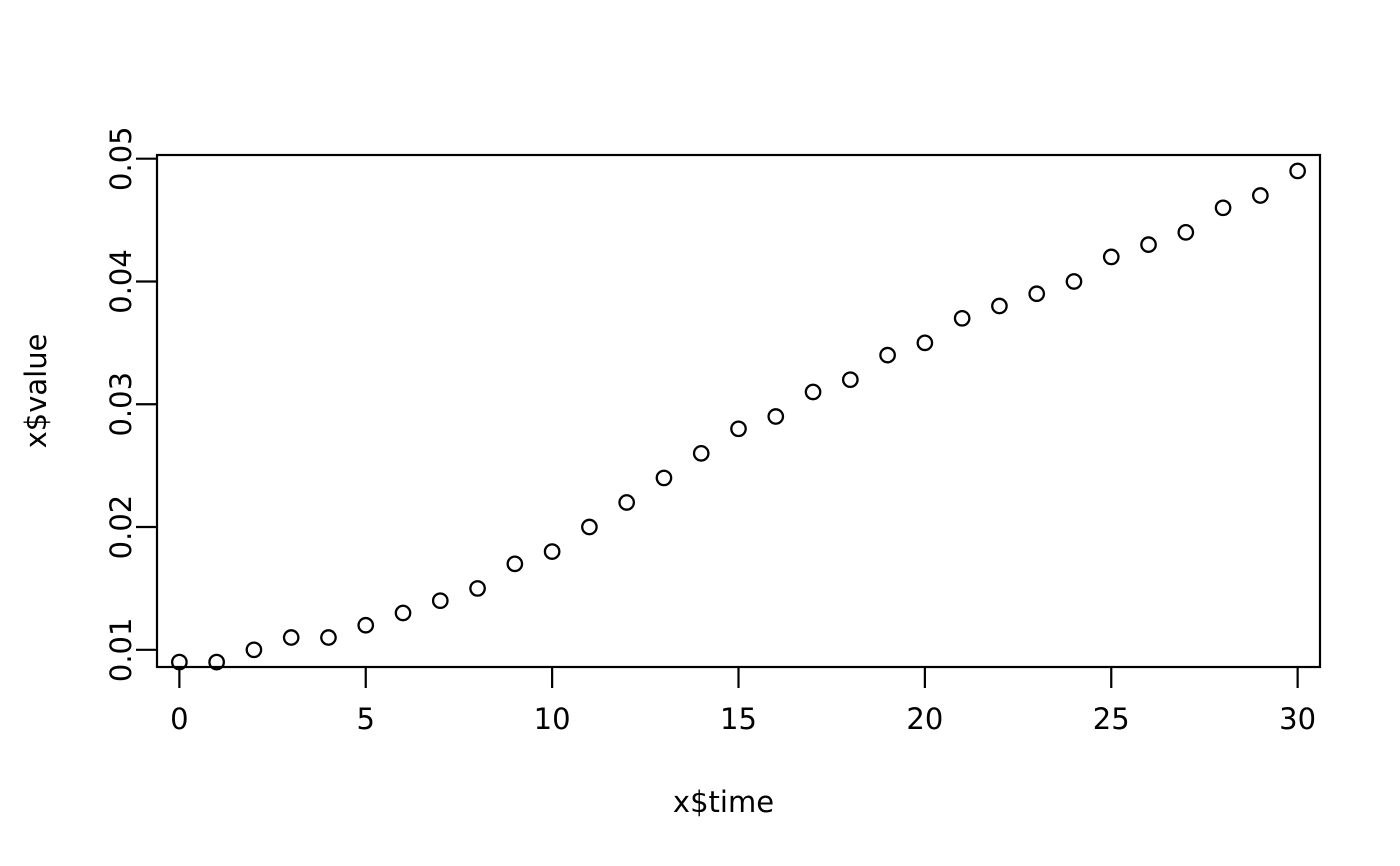 The image size is (1400, 866). What do you see at coordinates (552, 719) in the screenshot?
I see `x-axis-tick-label: 10` at bounding box center [552, 719].